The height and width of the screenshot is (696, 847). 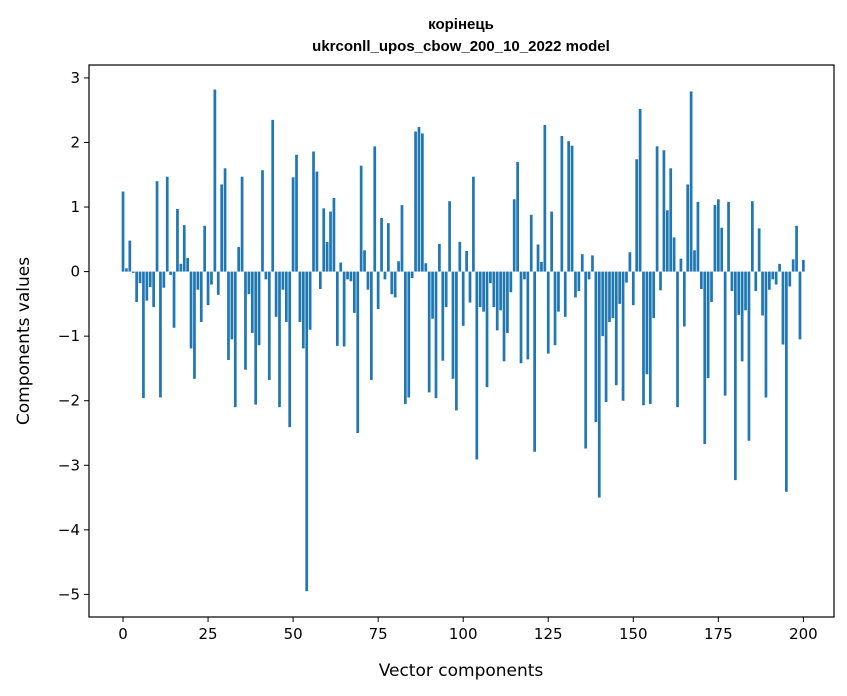 I want to click on y-tick-label: 1, so click(x=75, y=207).